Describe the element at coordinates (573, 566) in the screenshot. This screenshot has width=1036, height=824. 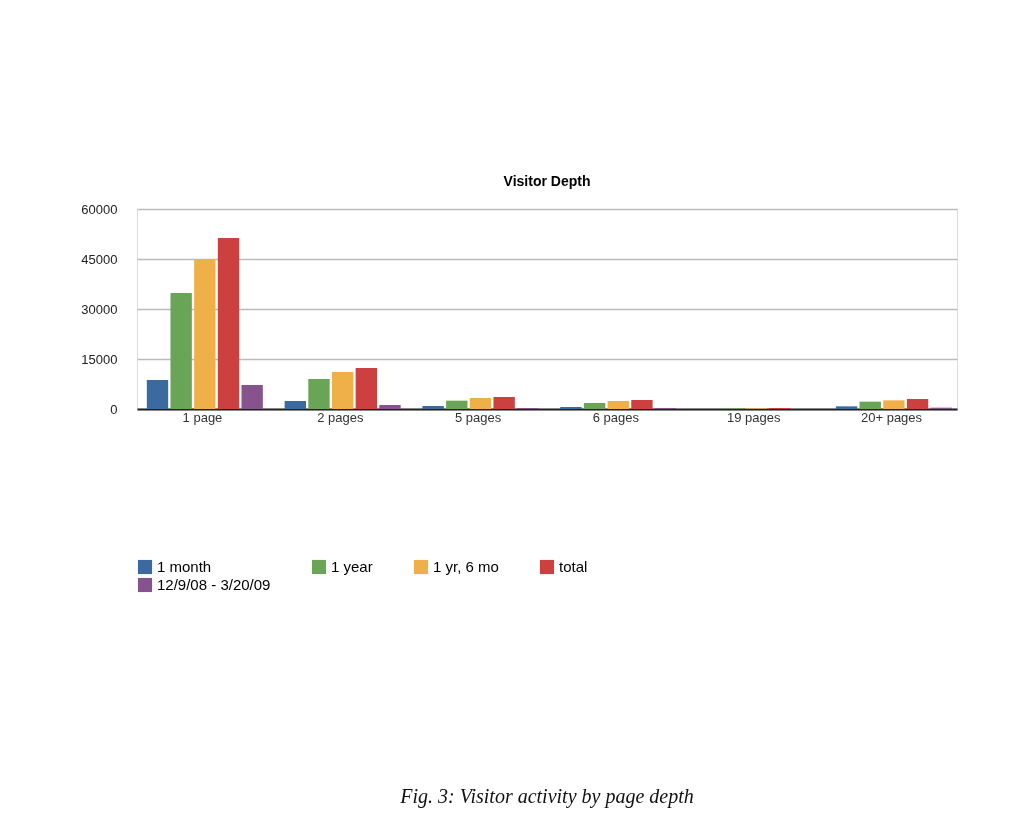
I see `legend-label: total` at that location.